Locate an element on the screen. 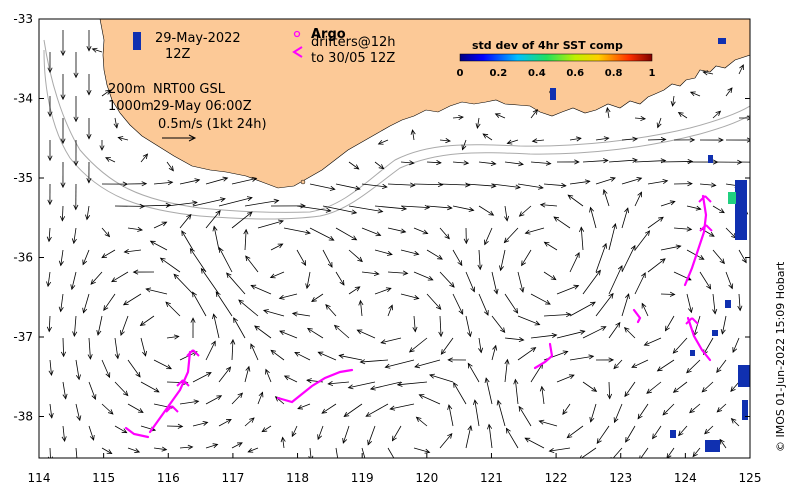  x-tick-label: 114 is located at coordinates (39, 478).